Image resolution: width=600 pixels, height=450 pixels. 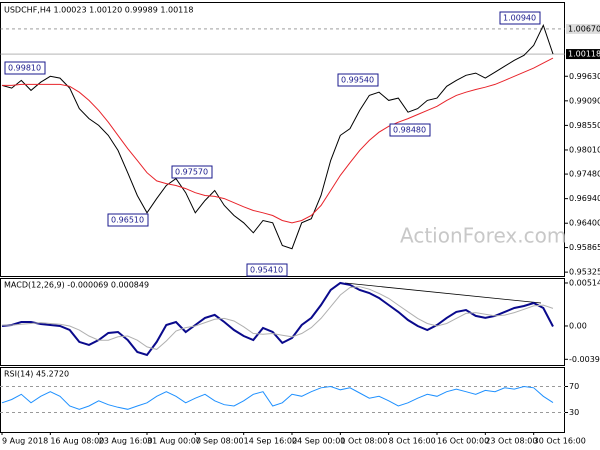 I want to click on y-tick-label: 70, so click(x=574, y=386).